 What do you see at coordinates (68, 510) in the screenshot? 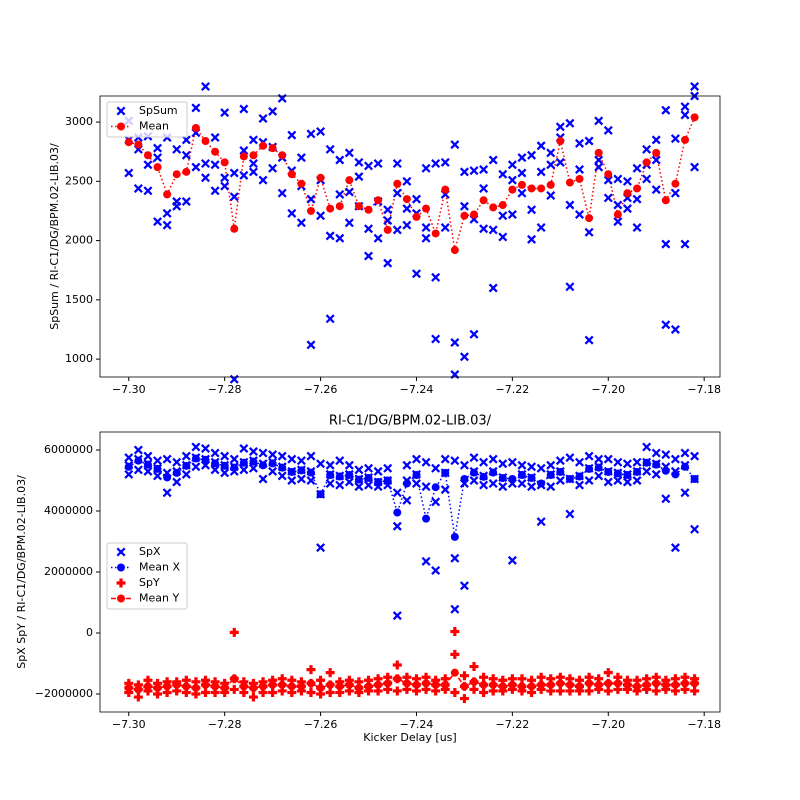
I see `y-tick-label: 4000000` at bounding box center [68, 510].